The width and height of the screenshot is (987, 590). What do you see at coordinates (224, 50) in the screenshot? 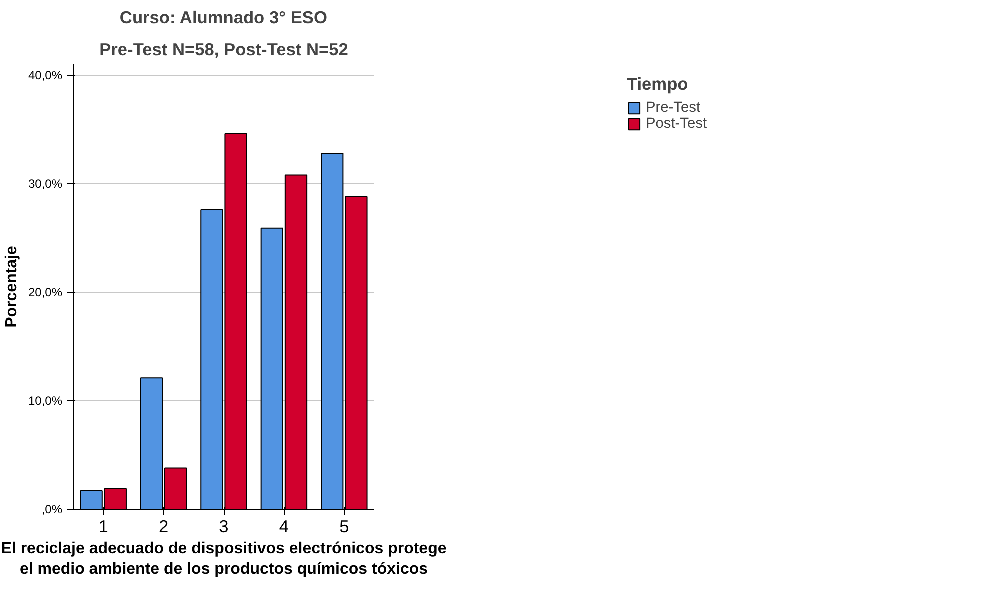
I see `chart-subtitle: Pre-Test N=58, Post-Test N=52` at bounding box center [224, 50].